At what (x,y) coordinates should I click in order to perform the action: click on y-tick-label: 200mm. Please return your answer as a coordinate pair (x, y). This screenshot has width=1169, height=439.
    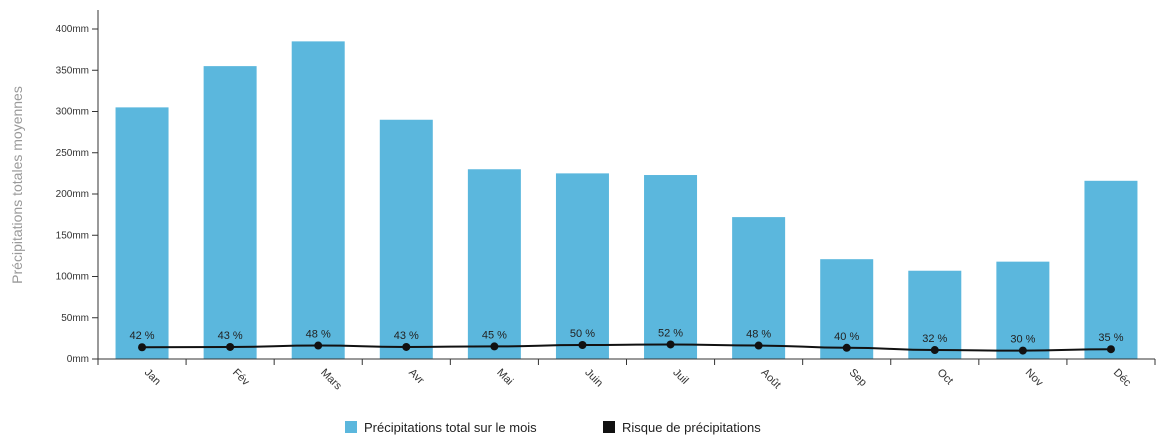
    Looking at the image, I should click on (72, 194).